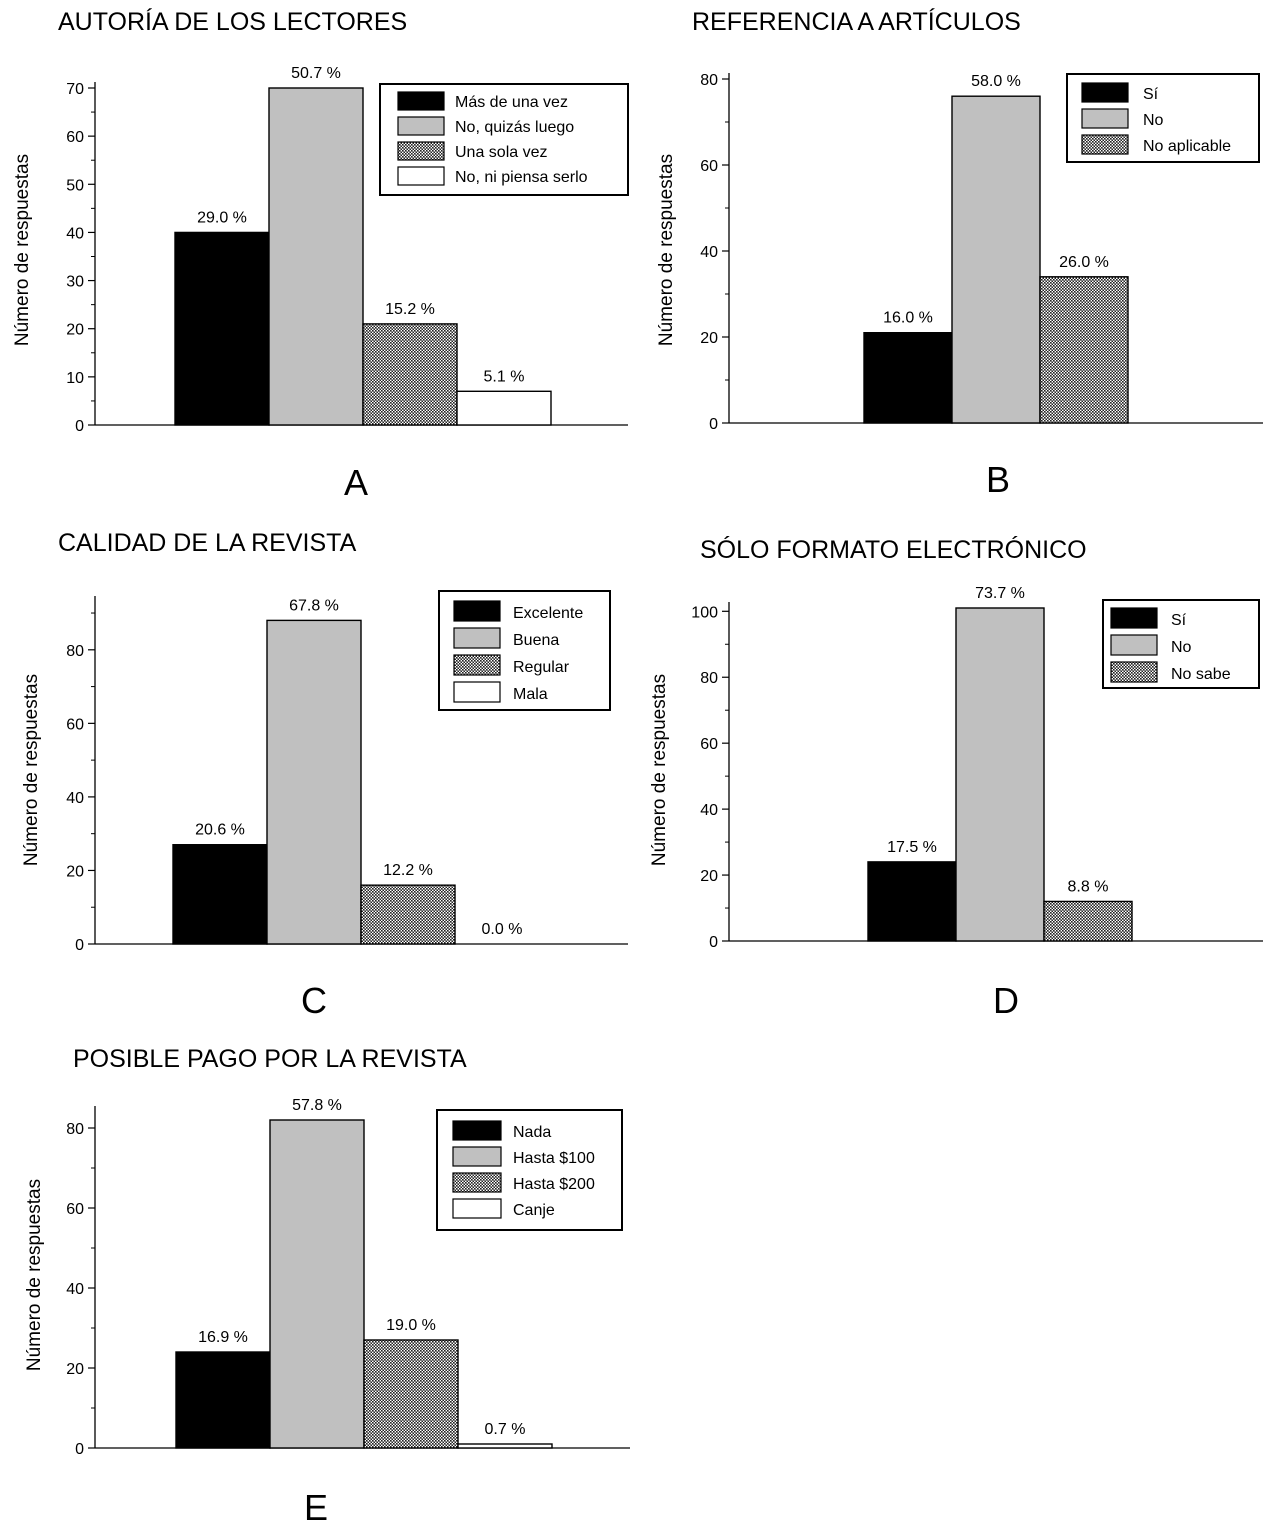 The width and height of the screenshot is (1265, 1524). Describe the element at coordinates (1088, 886) in the screenshot. I see `data-label: 8.8 %` at that location.